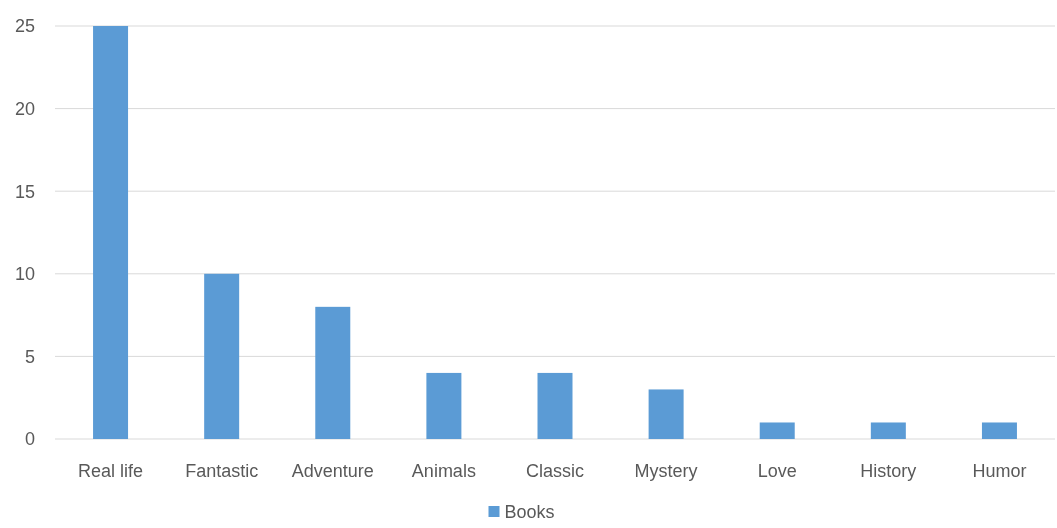 This screenshot has height=528, width=1057. I want to click on y-tick-label: 15, so click(24, 191).